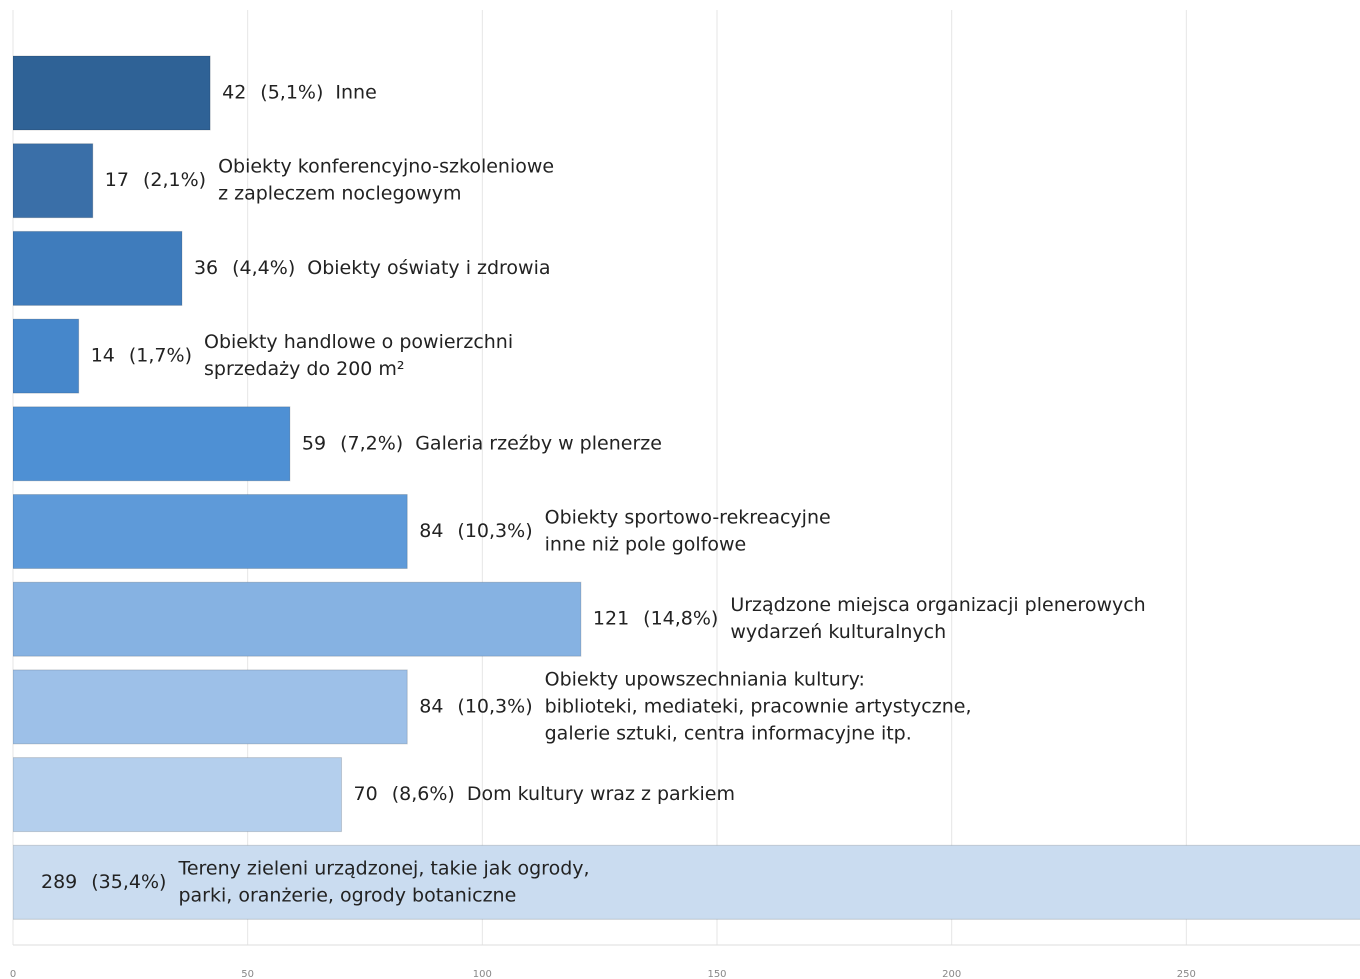 The width and height of the screenshot is (1360, 979). What do you see at coordinates (601, 794) in the screenshot?
I see `category-label: Dom kultury wraz z parkiem` at bounding box center [601, 794].